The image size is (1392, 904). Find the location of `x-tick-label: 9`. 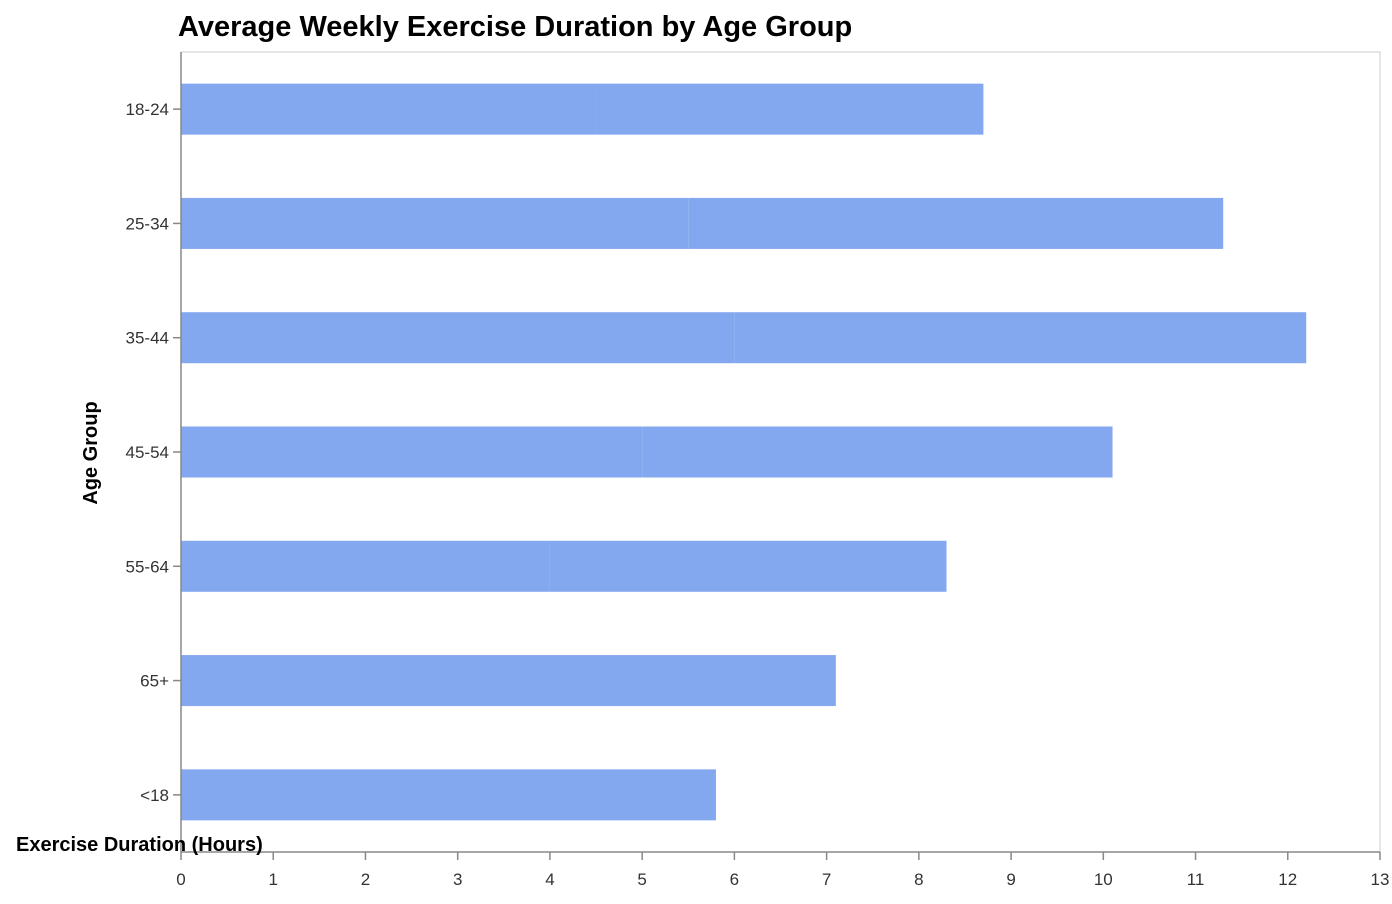

x-tick-label: 9 is located at coordinates (1010, 879).